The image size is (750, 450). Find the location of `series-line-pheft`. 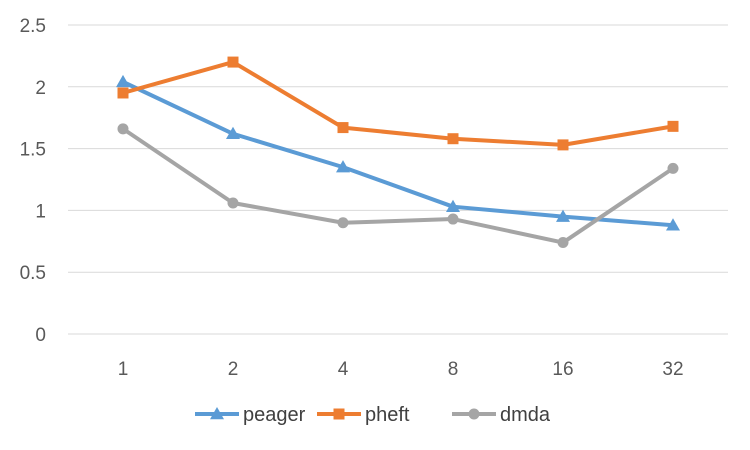

series-line-pheft is located at coordinates (398, 103).